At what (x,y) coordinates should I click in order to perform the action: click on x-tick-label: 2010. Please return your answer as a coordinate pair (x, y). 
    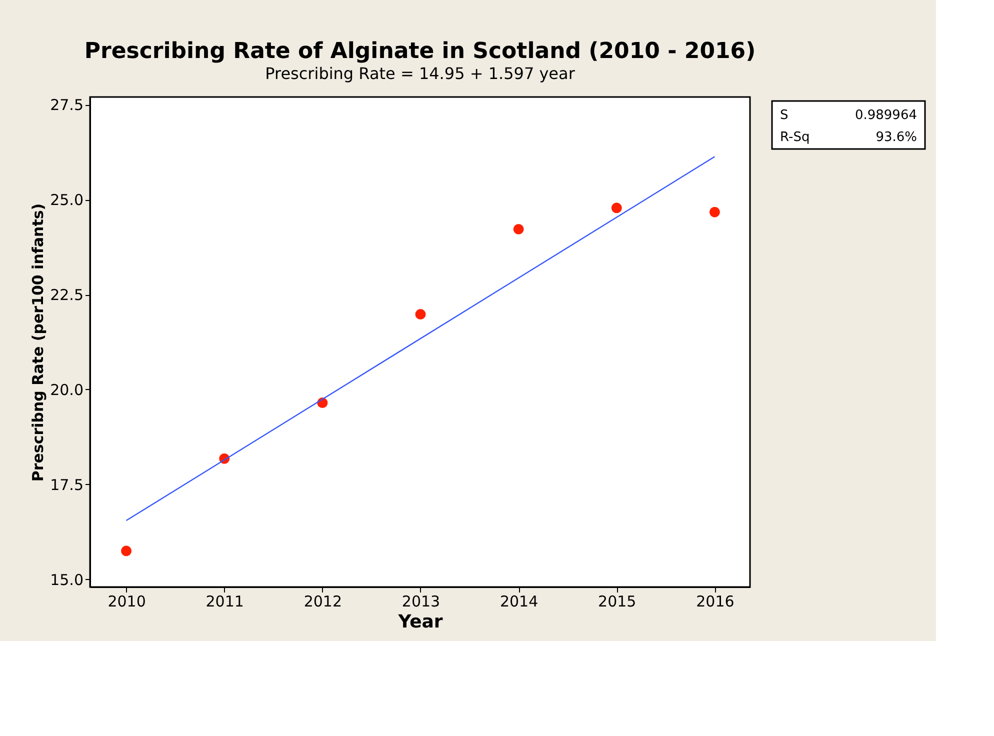
    Looking at the image, I should click on (127, 601).